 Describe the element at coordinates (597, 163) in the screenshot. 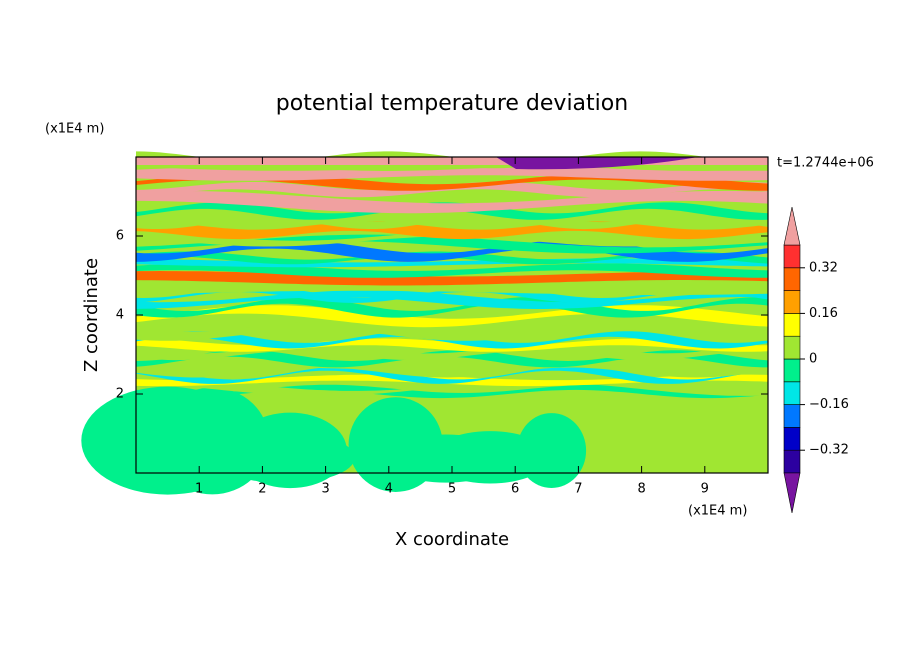

I see `field-top-band` at that location.